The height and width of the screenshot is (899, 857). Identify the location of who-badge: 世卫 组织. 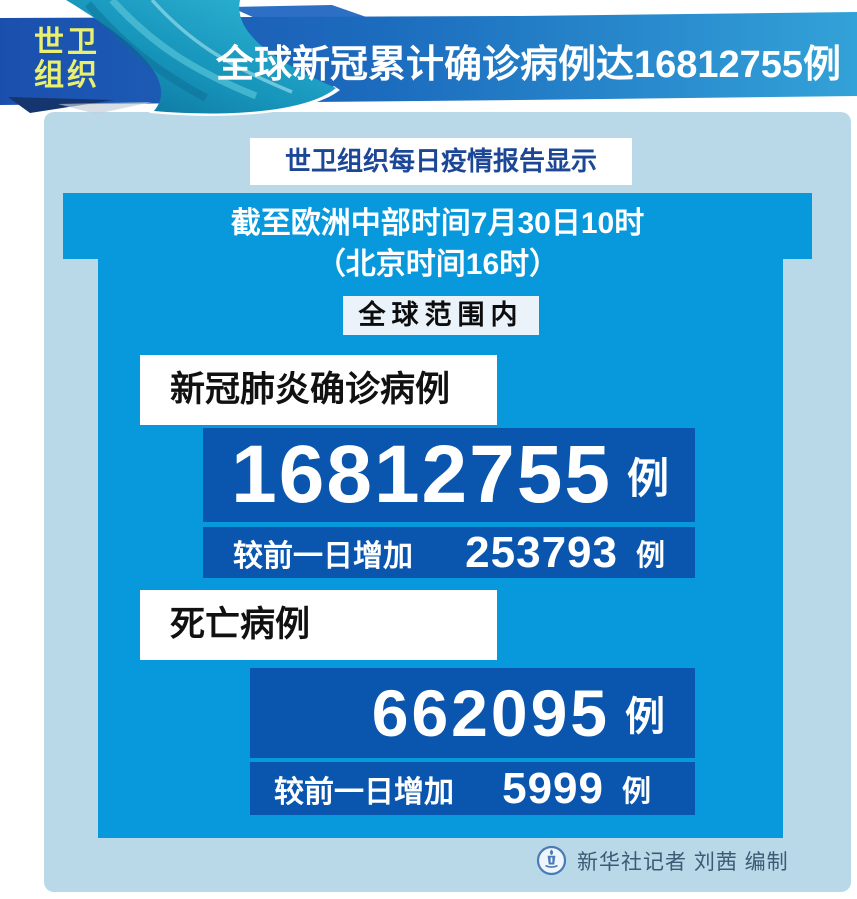
(94, 59).